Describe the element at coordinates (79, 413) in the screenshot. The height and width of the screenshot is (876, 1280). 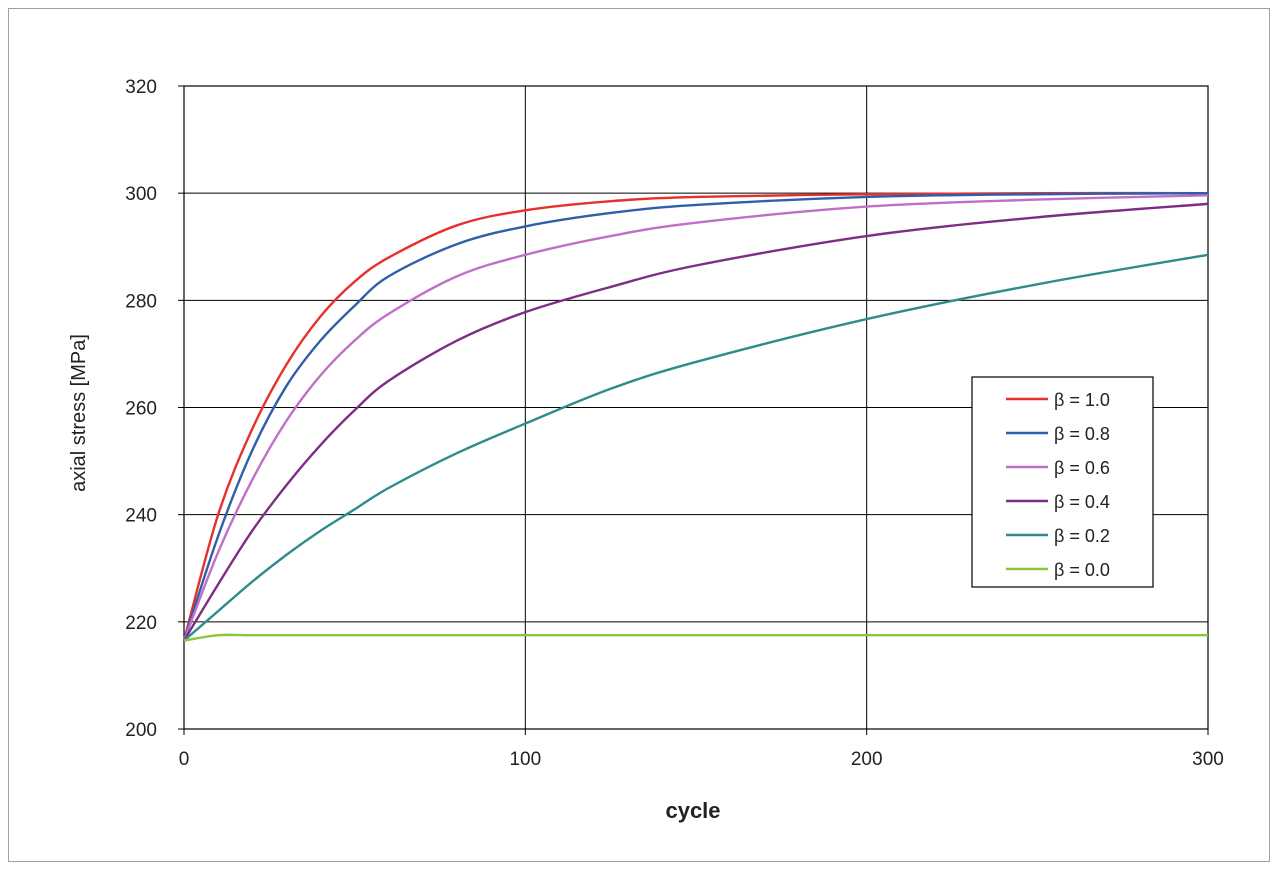
I see `y-axis-title: axial stress [MPa]` at that location.